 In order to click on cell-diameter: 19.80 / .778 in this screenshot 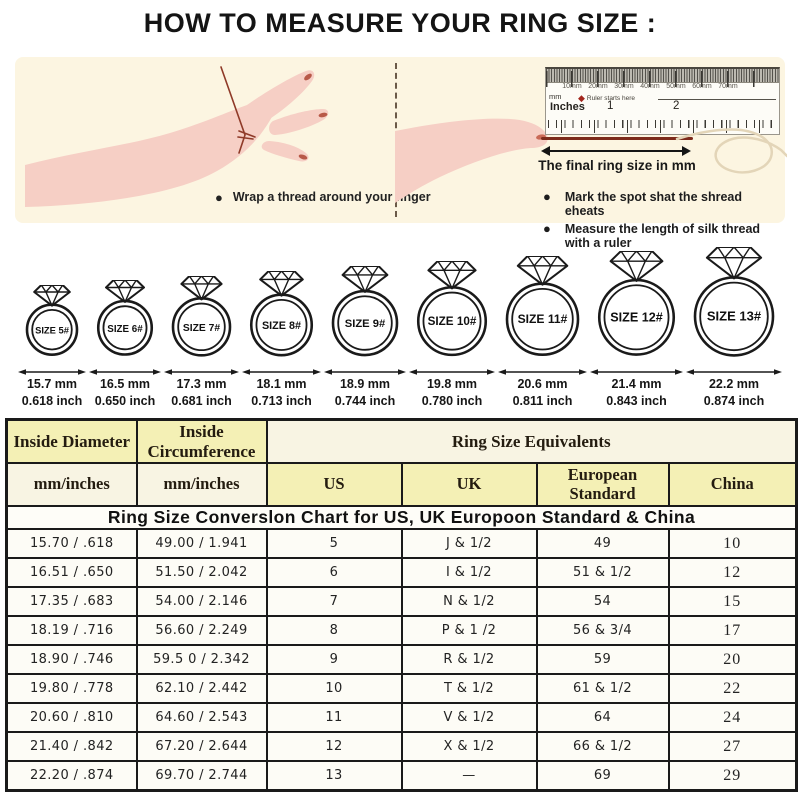, I will do `click(71, 688)`.